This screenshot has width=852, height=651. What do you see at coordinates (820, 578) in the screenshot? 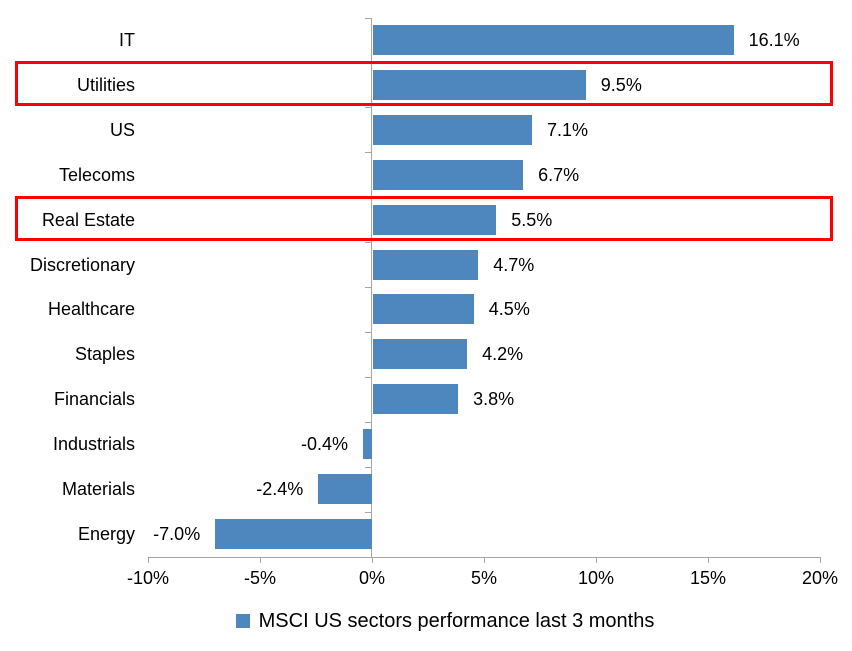
I see `x-tick-label: 20%` at bounding box center [820, 578].